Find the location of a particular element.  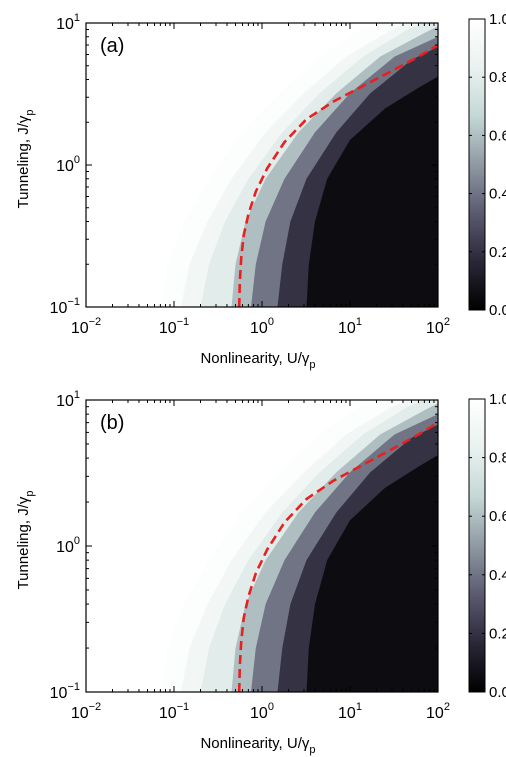

dashed-curve is located at coordinates (337, 175).